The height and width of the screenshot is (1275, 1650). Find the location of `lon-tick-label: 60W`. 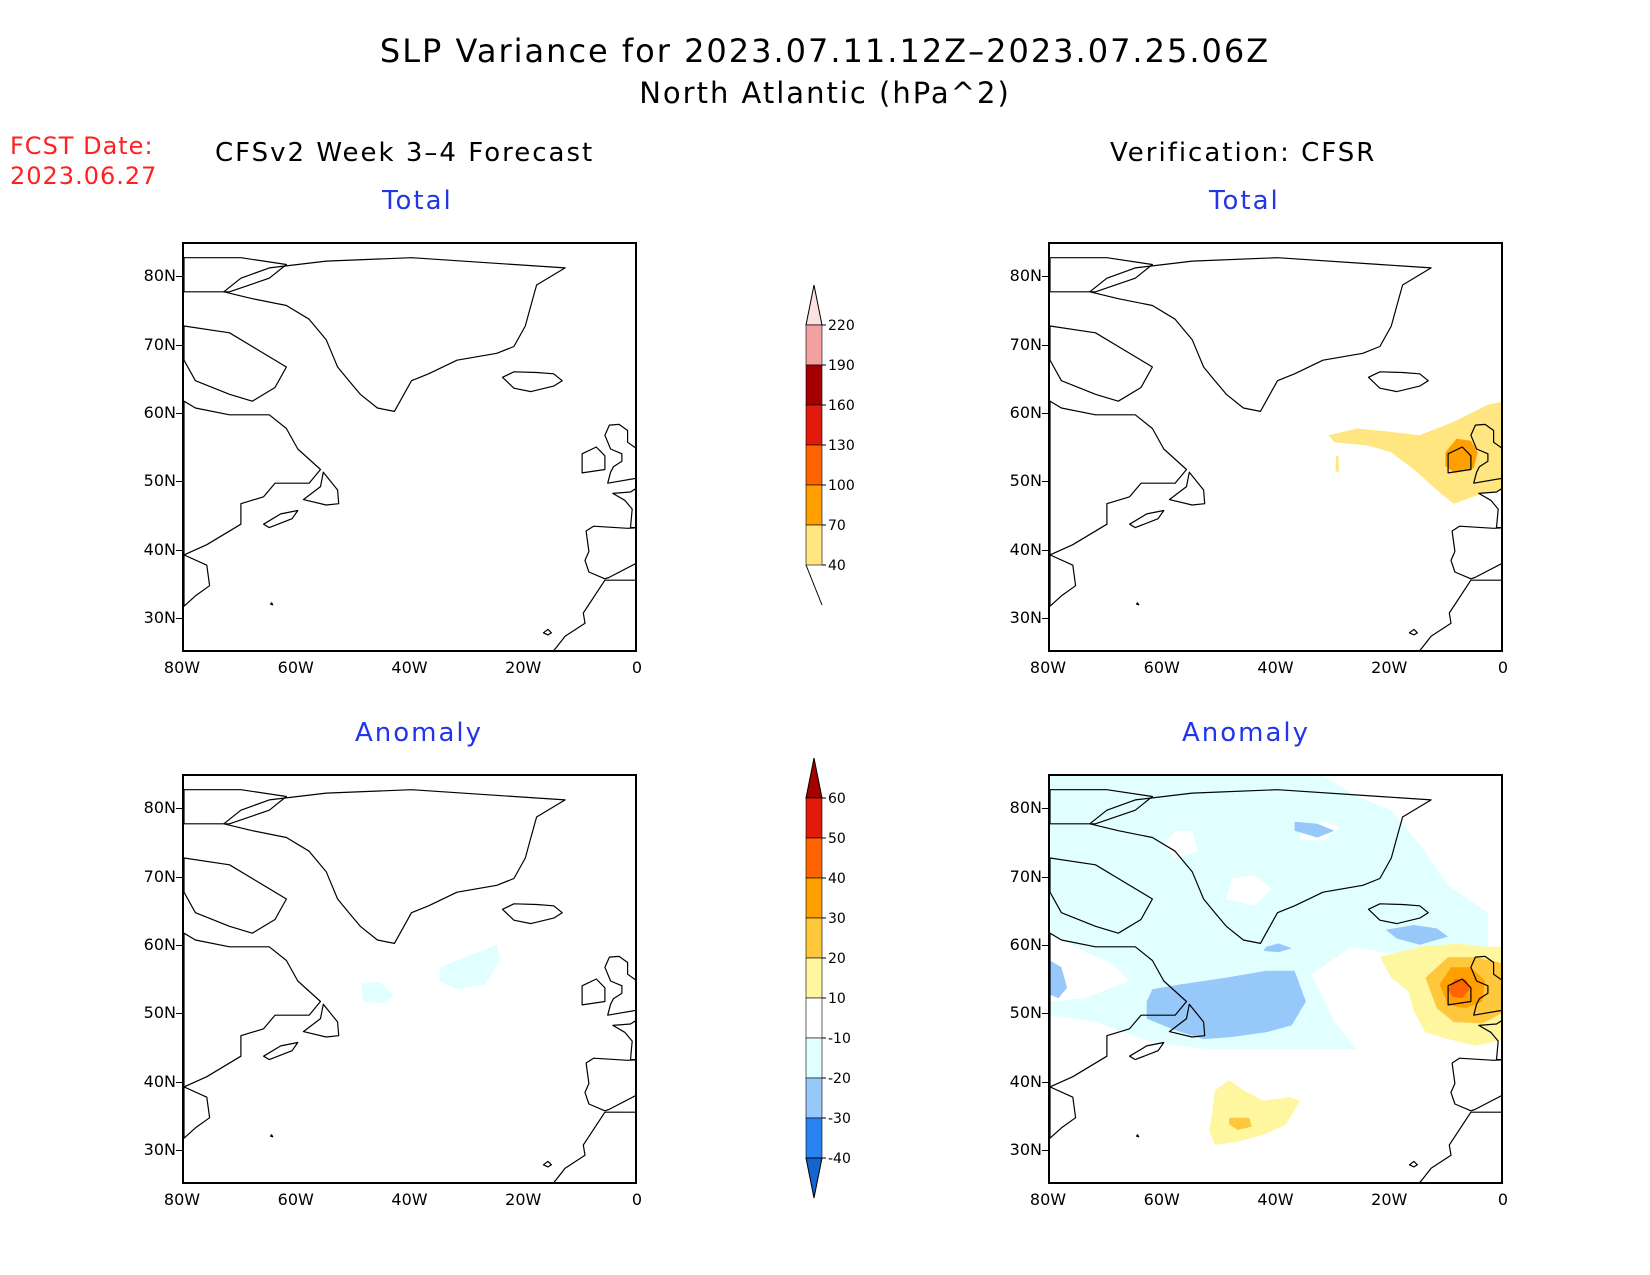

lon-tick-label: 60W is located at coordinates (1161, 1199).